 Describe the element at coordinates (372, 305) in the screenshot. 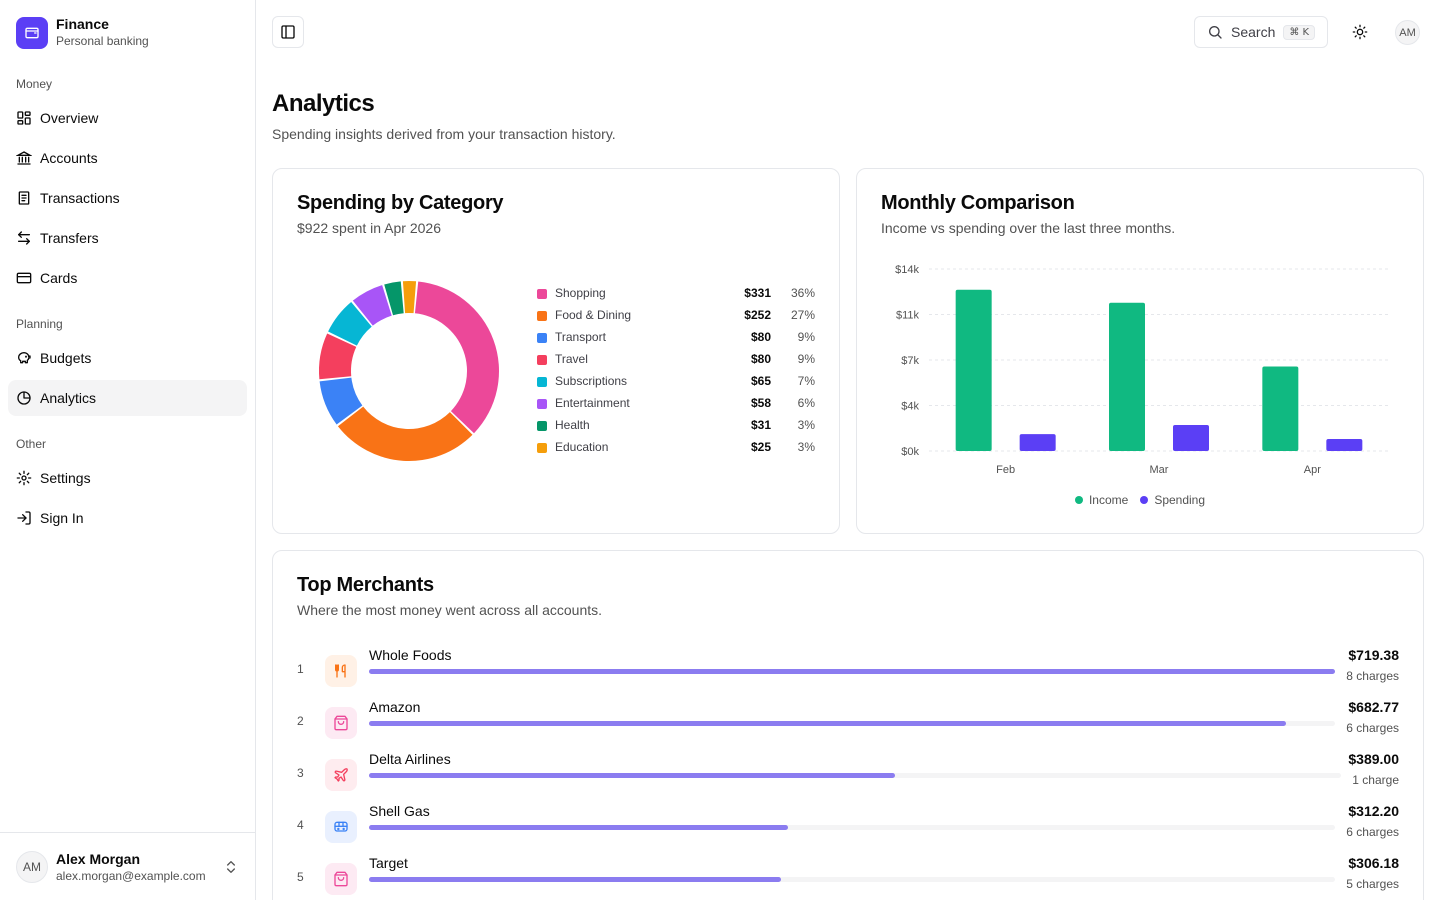

I see `pie-slice-entertainment` at that location.